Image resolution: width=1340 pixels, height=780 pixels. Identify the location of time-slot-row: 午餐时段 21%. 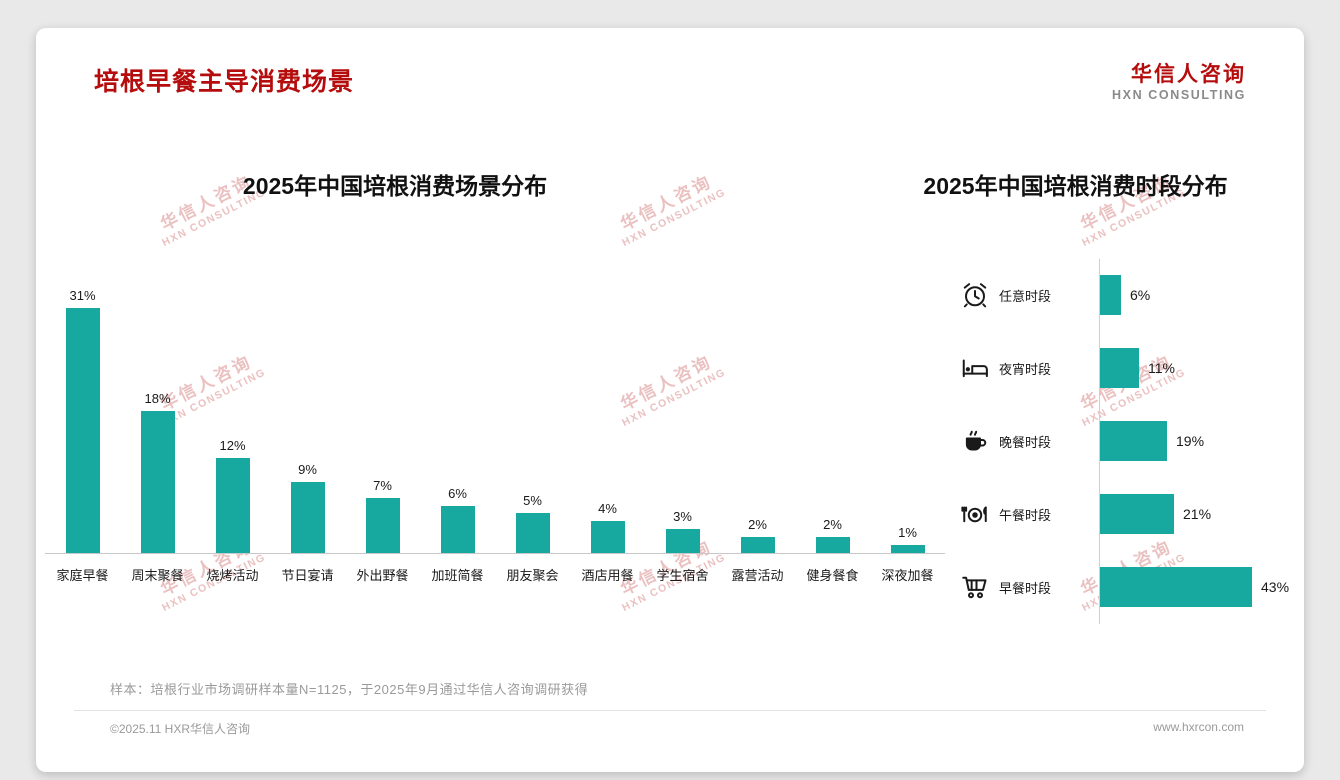
(1125, 514).